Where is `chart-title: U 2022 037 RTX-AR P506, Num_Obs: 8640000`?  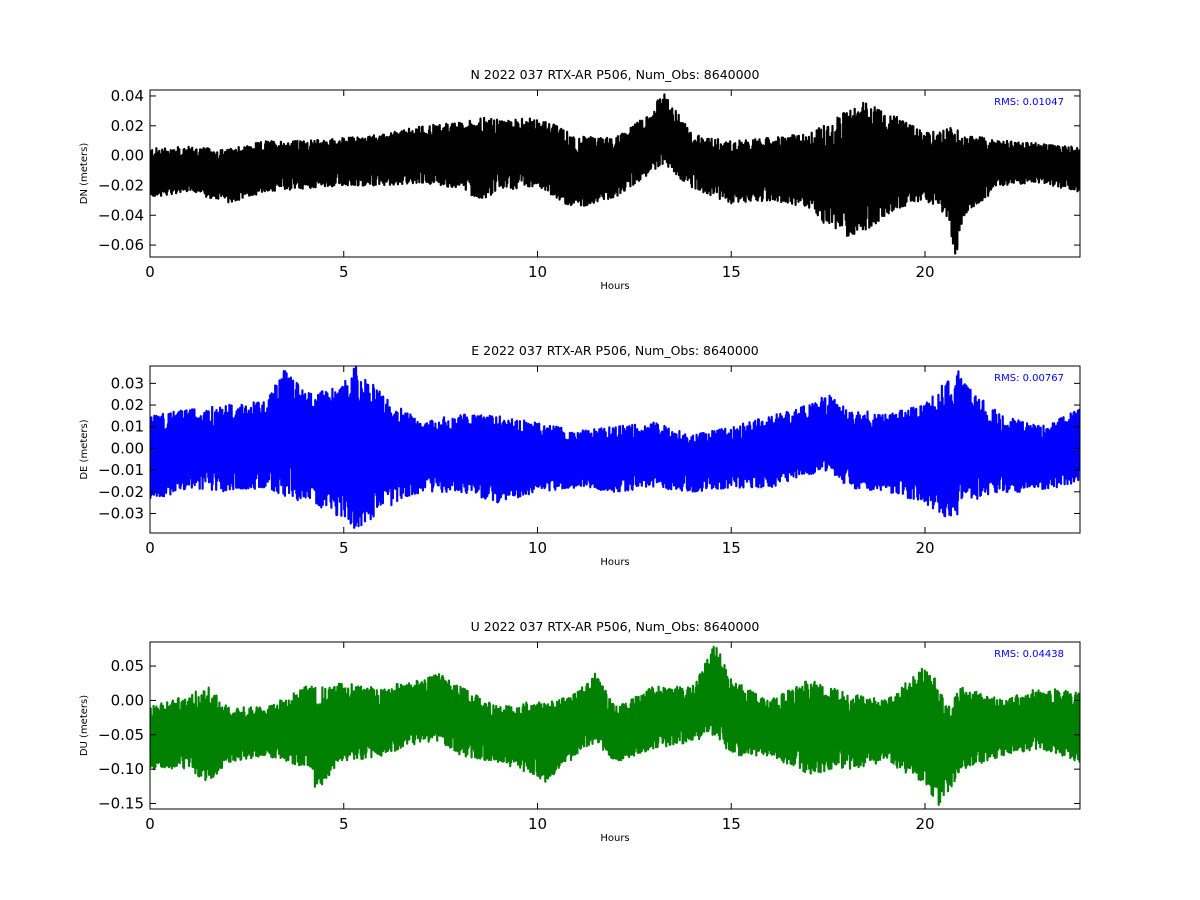 chart-title: U 2022 037 RTX-AR P506, Num_Obs: 8640000 is located at coordinates (615, 626).